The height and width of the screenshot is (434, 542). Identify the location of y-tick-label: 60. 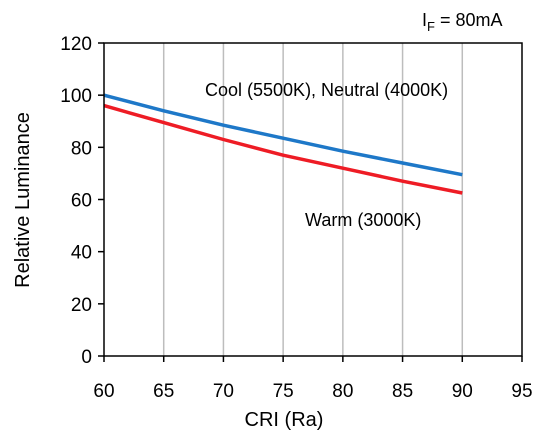
(81, 201).